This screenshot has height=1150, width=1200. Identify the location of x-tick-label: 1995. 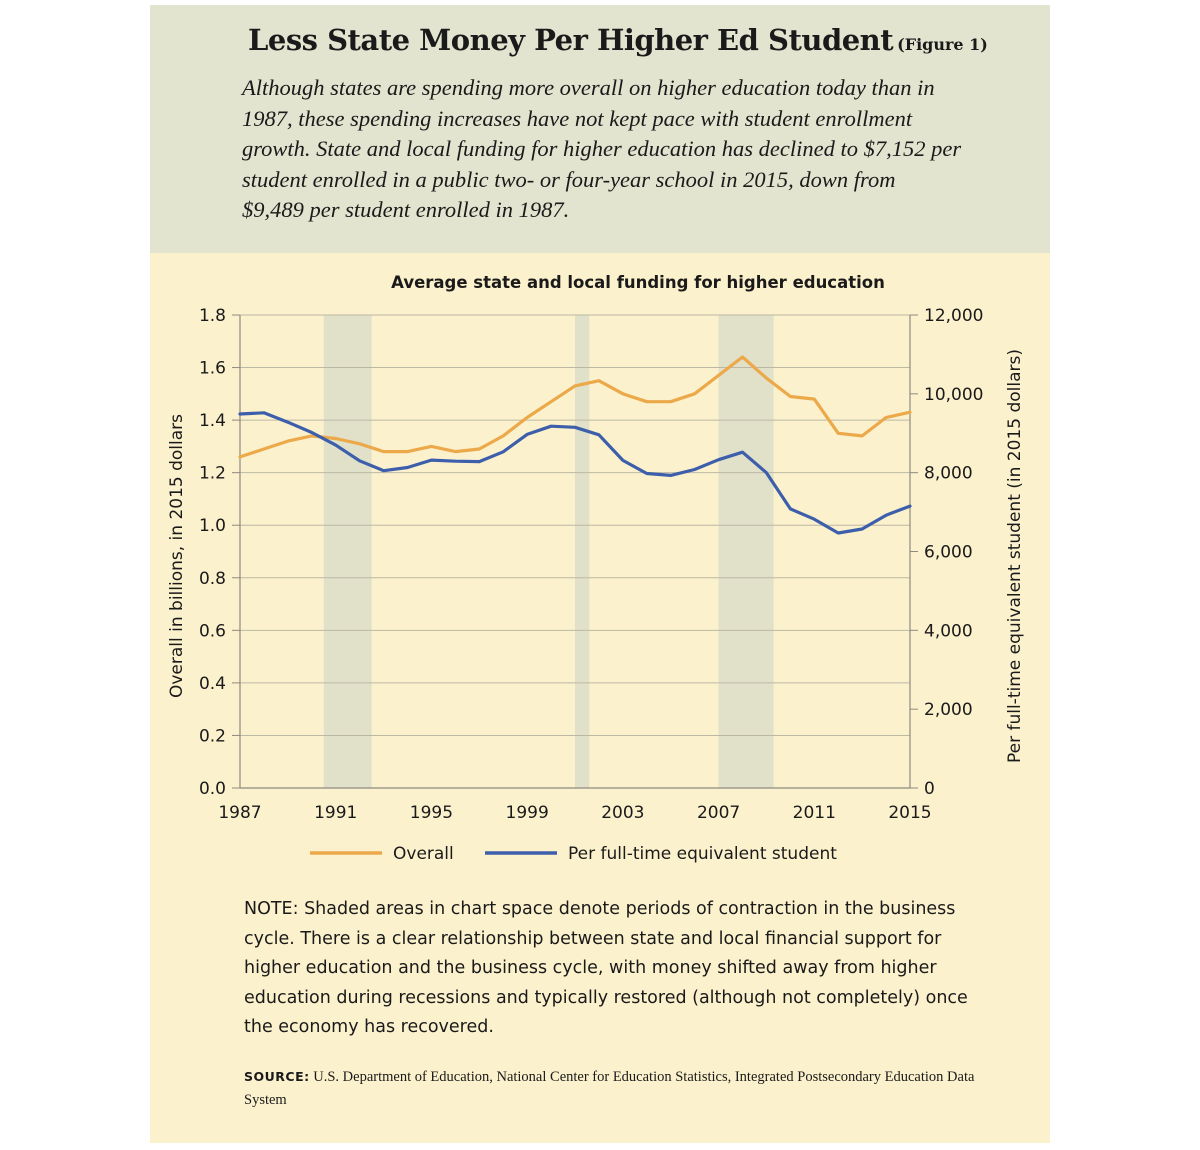
(431, 813).